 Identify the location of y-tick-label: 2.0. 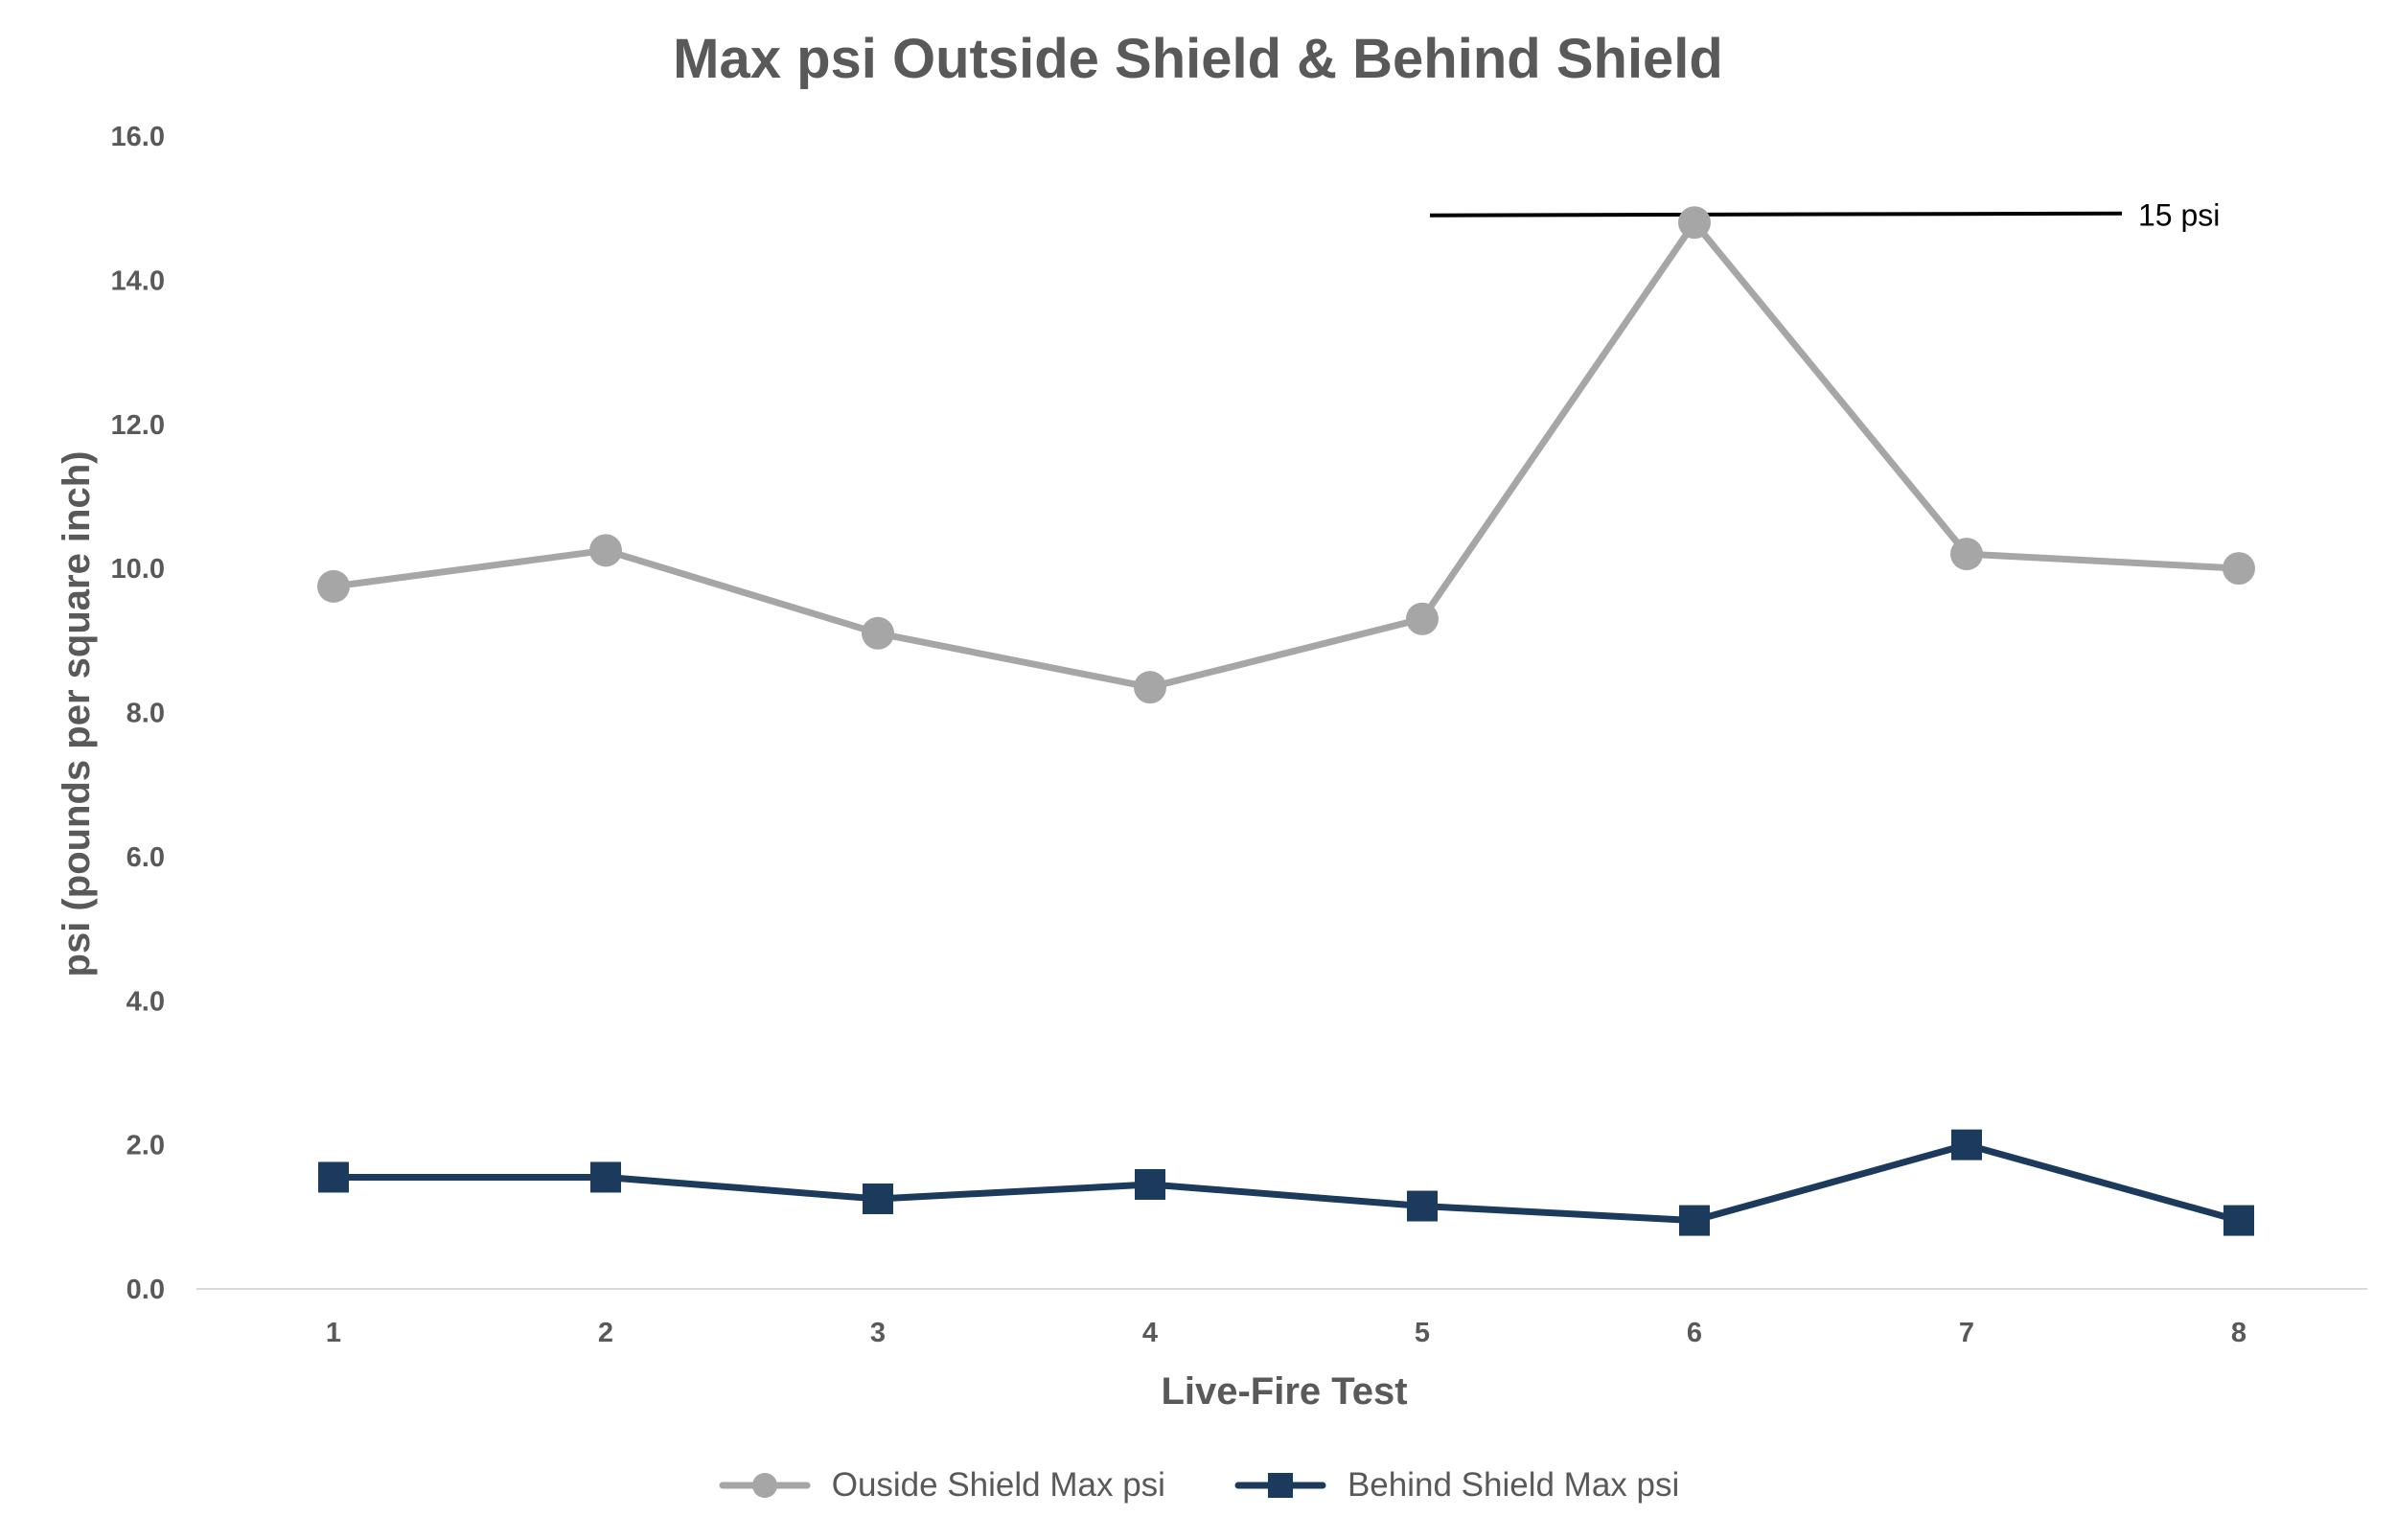
(146, 1146).